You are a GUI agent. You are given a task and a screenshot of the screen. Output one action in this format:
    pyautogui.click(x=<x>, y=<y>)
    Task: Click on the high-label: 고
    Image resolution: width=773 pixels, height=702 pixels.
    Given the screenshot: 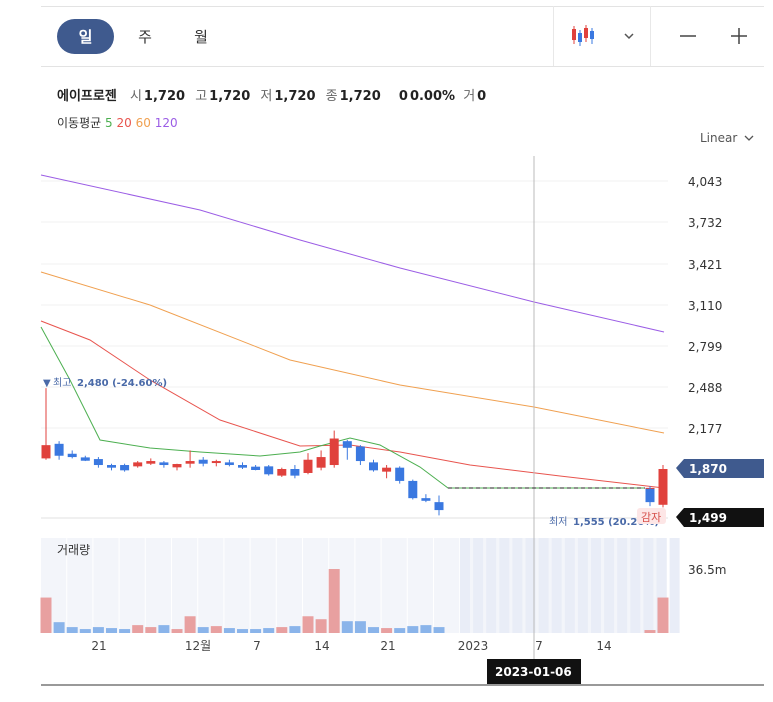 What is the action you would take?
    pyautogui.click(x=201, y=96)
    